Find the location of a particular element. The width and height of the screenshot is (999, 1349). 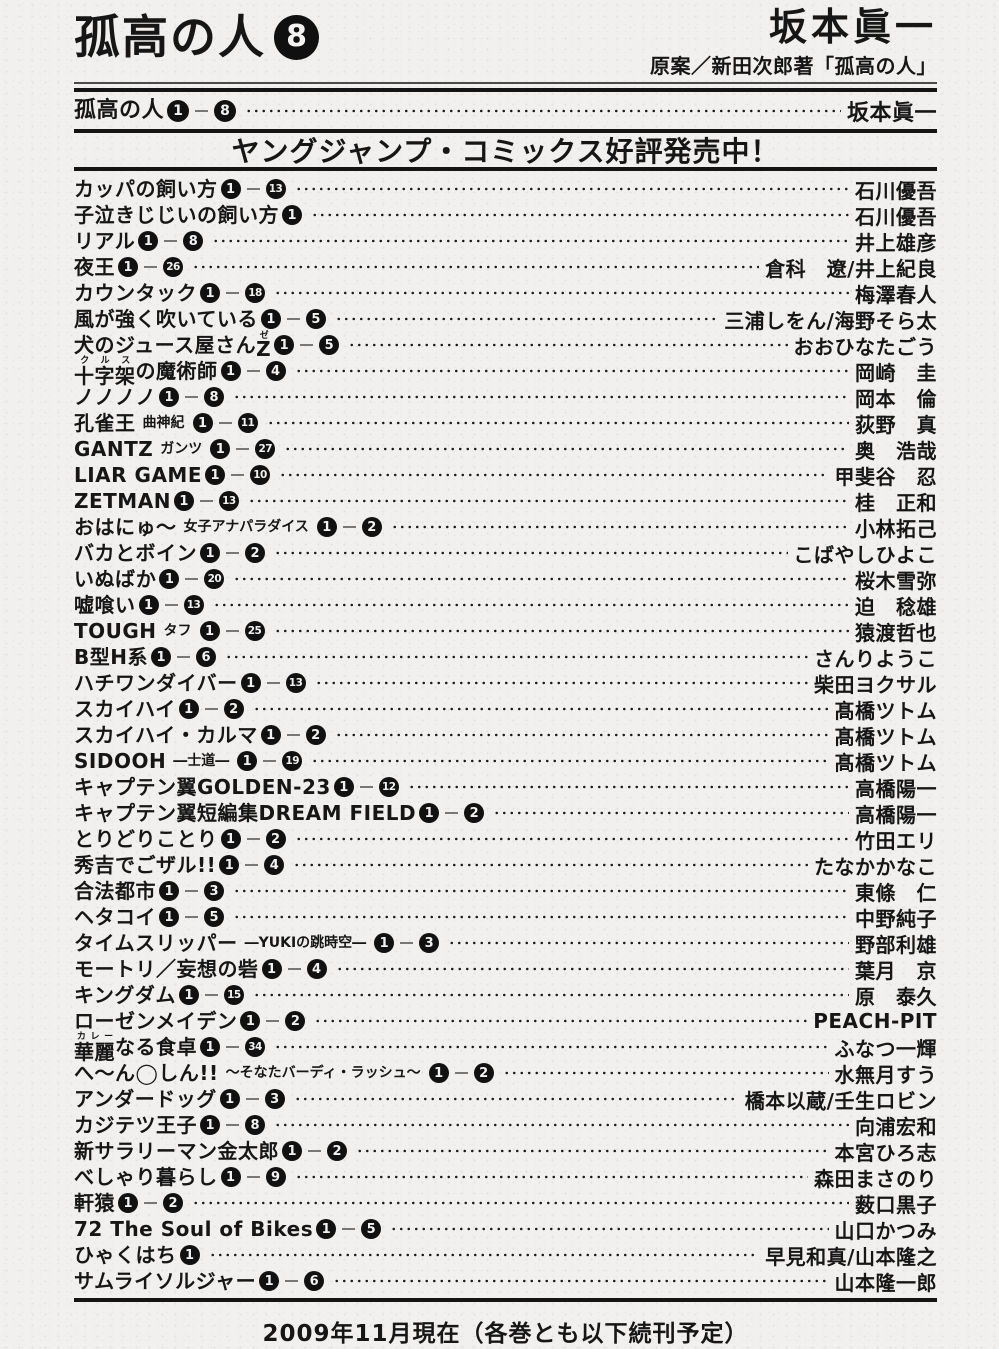

title-part: 風が強く吹いている is located at coordinates (166, 319).